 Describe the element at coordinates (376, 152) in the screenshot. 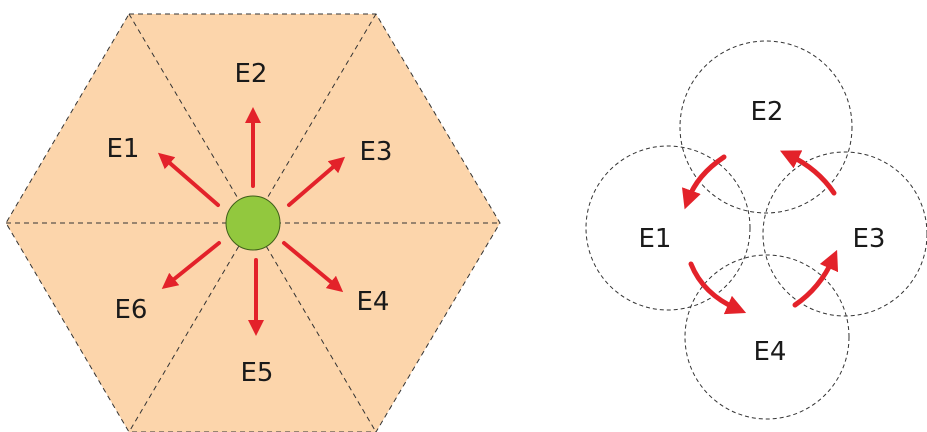

I see `hex-label-e3: E3` at that location.